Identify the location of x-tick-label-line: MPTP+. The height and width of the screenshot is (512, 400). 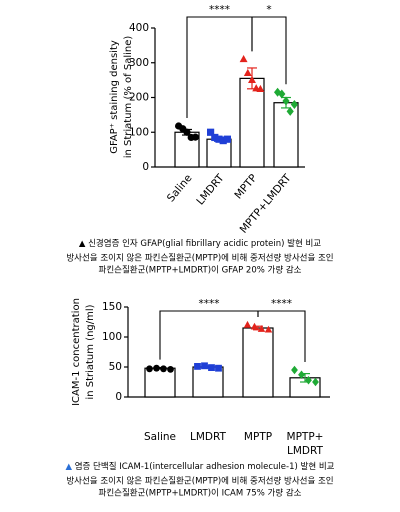
(305, 437).